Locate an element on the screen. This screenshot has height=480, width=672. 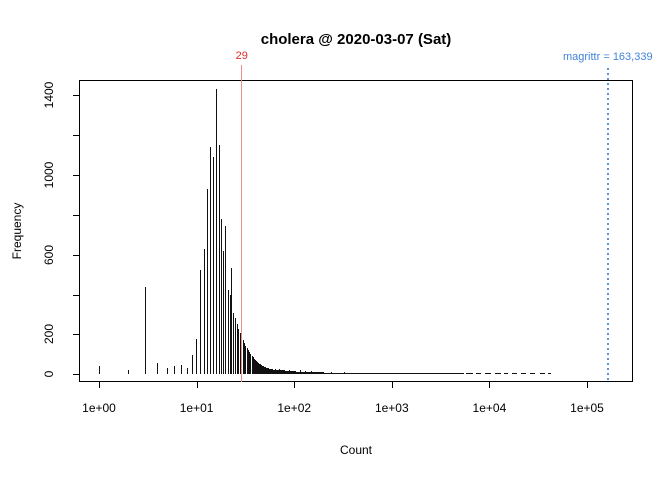
magrittr-count-label: magrittr = 163,339 is located at coordinates (608, 57).